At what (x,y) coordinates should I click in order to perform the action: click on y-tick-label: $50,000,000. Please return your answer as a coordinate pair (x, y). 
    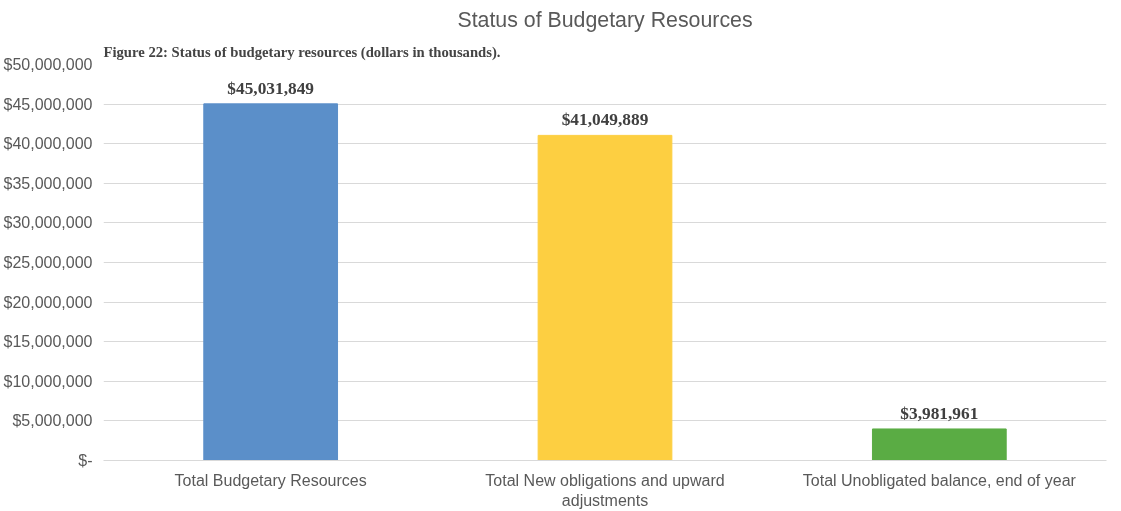
    Looking at the image, I should click on (48, 64).